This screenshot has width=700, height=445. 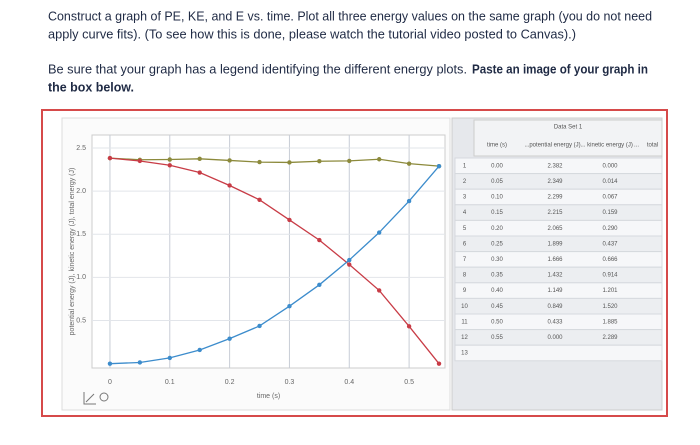 I want to click on table-title: Data Set 1, so click(x=568, y=128).